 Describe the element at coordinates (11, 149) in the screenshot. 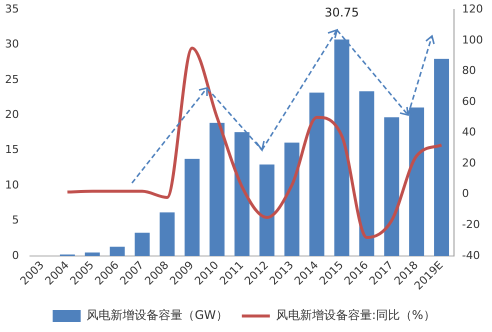

I see `y-tick-label: 15` at that location.